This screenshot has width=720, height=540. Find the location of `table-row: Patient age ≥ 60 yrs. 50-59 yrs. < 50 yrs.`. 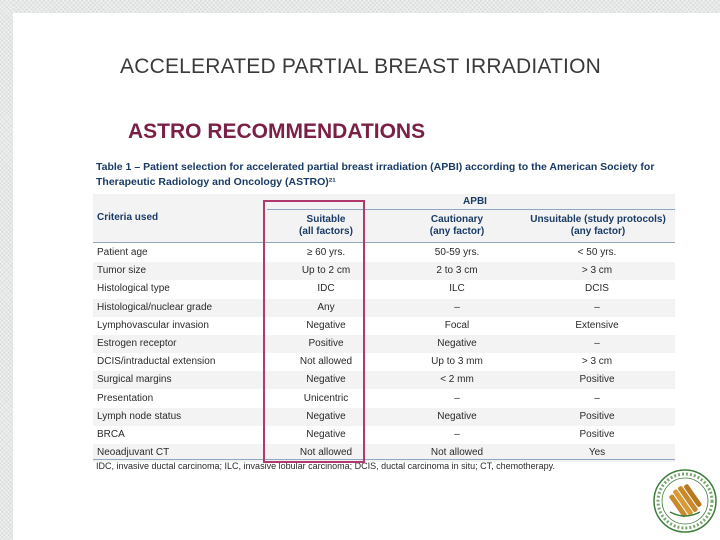

table-row: Patient age ≥ 60 yrs. 50-59 yrs. < 50 yrs. is located at coordinates (384, 253).